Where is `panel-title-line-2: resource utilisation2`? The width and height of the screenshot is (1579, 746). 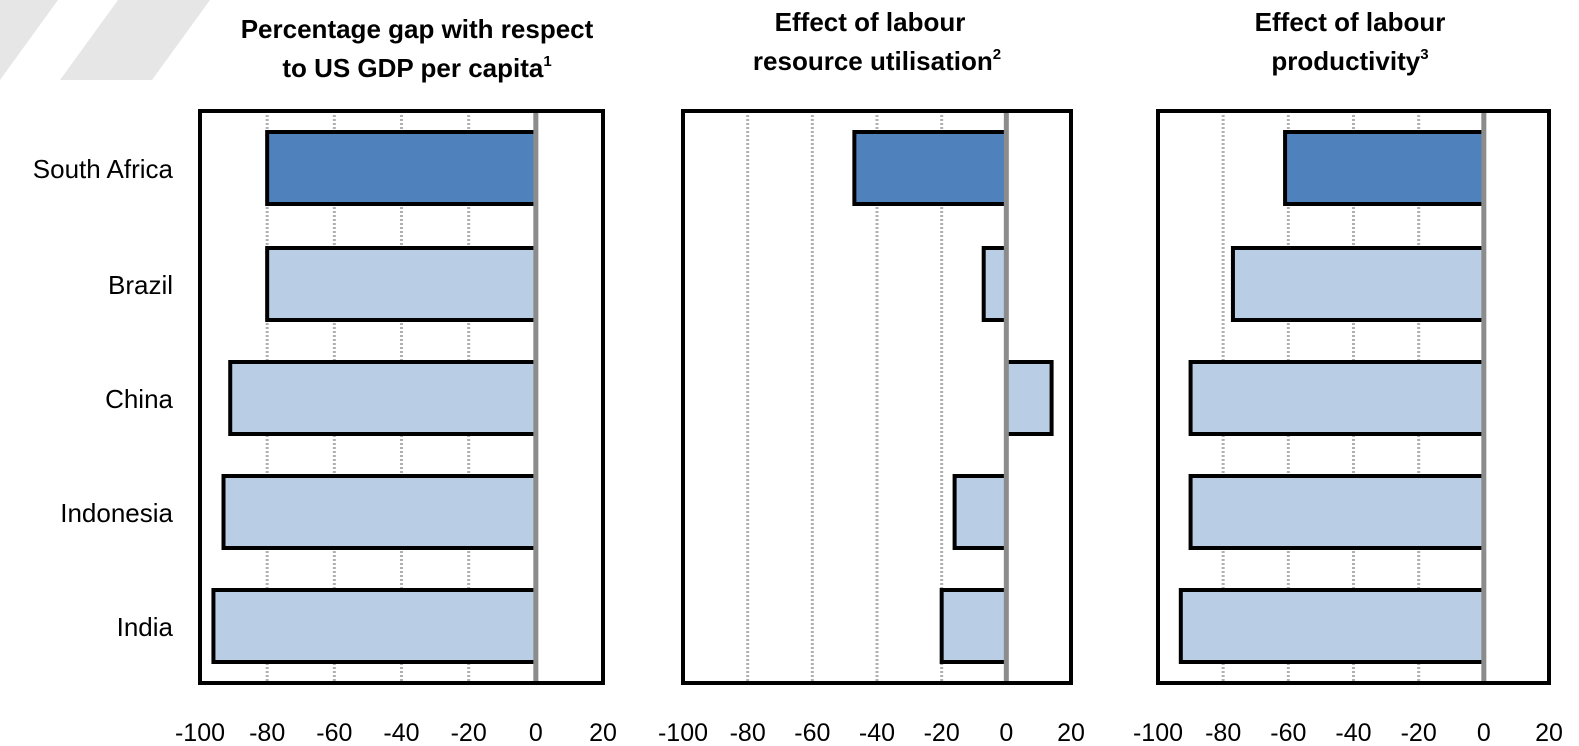 panel-title-line-2: resource utilisation2 is located at coordinates (877, 61).